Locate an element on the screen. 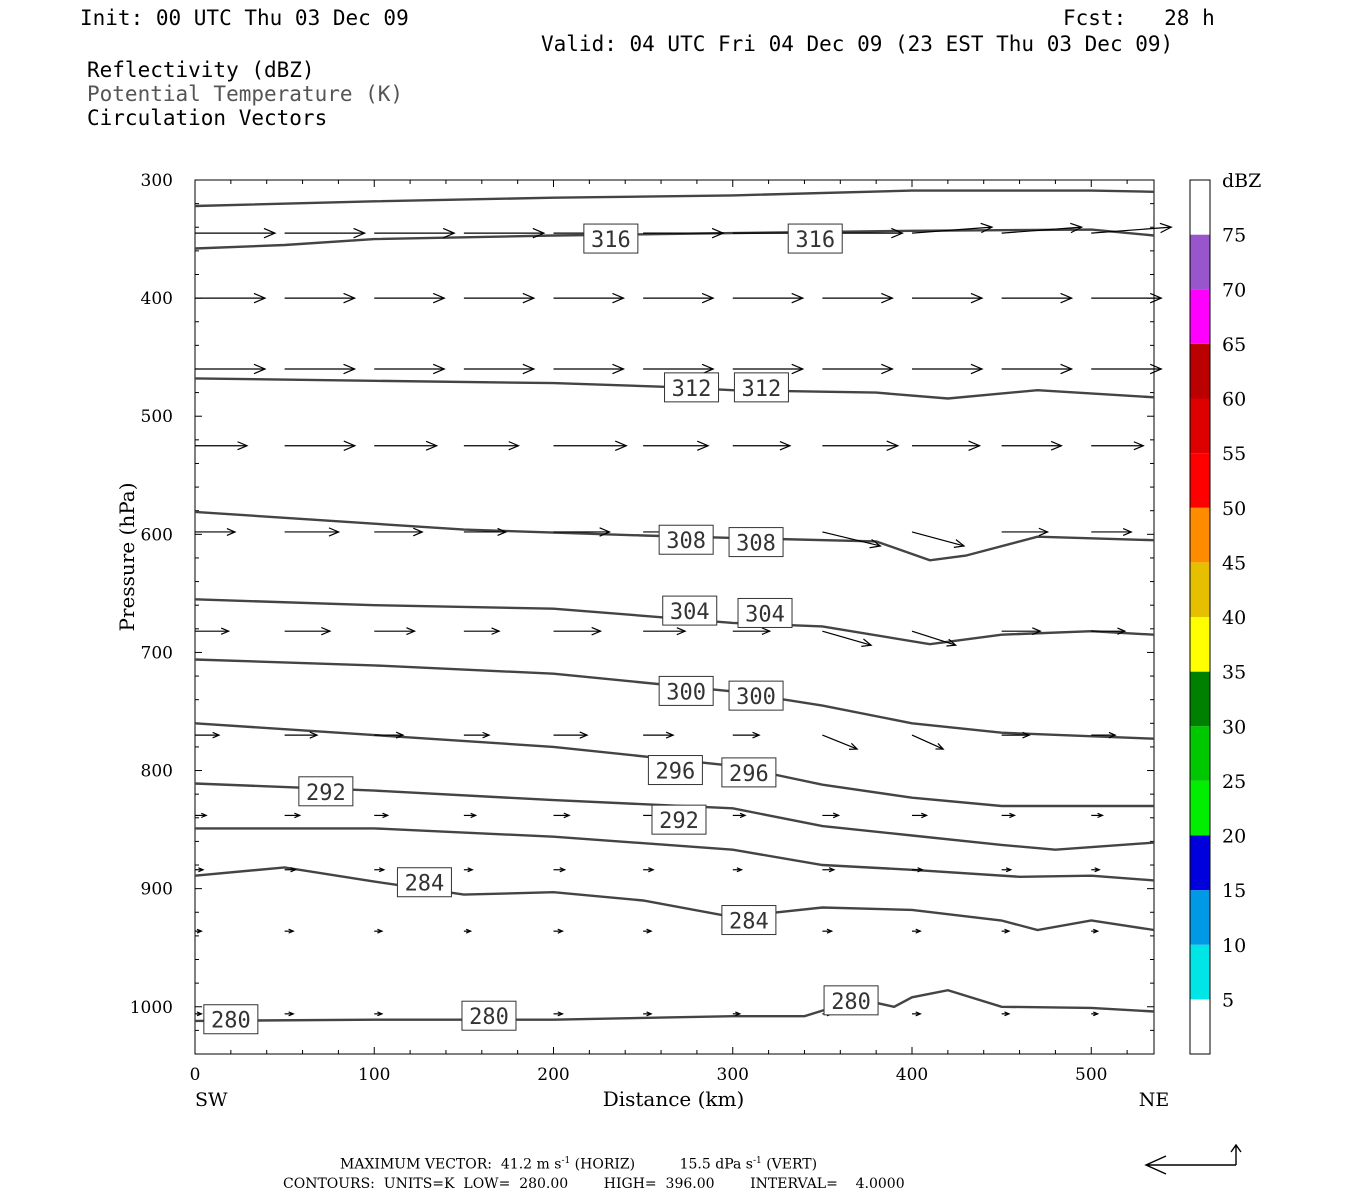  x-tick-label: 0 is located at coordinates (195, 1075).